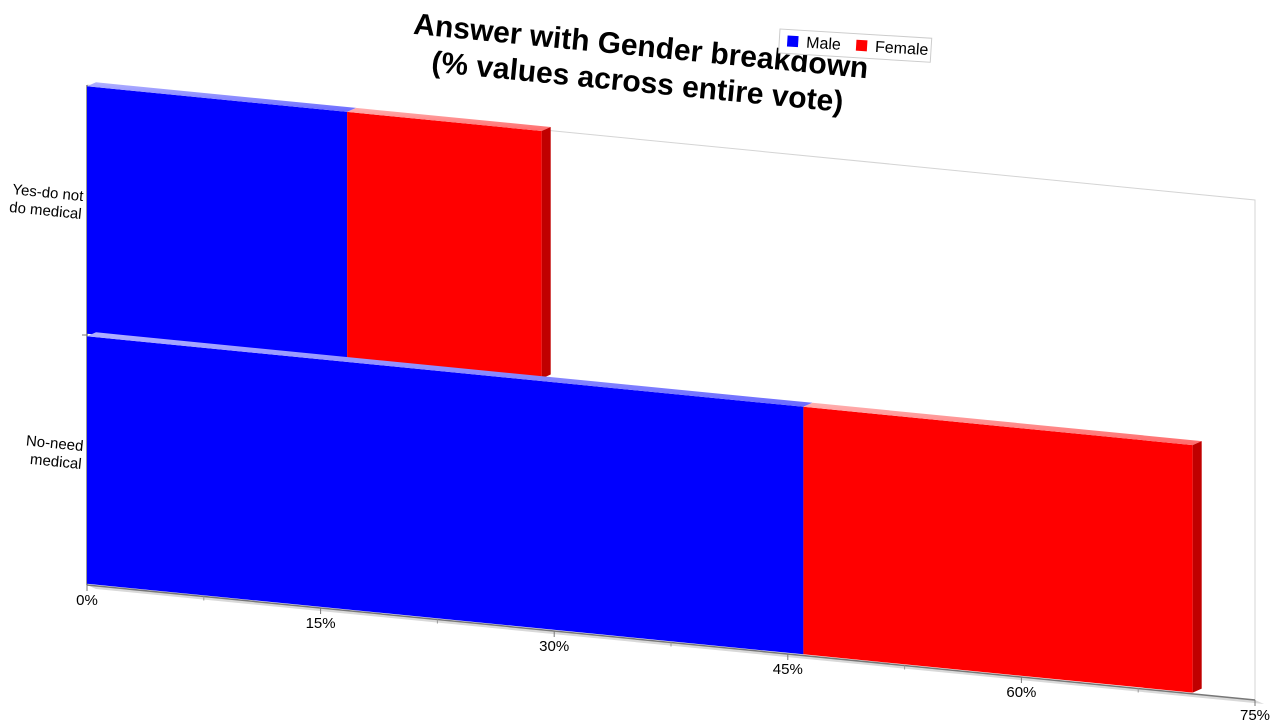 This screenshot has height=720, width=1280. Describe the element at coordinates (902, 49) in the screenshot. I see `legend-label: Female` at that location.